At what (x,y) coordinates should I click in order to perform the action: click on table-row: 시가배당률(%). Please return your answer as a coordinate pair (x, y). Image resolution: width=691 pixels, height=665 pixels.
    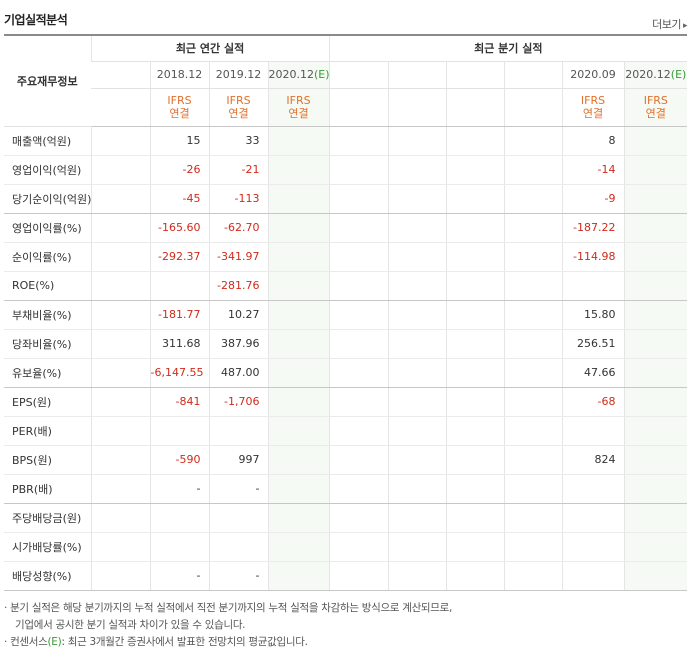
    Looking at the image, I should click on (346, 547).